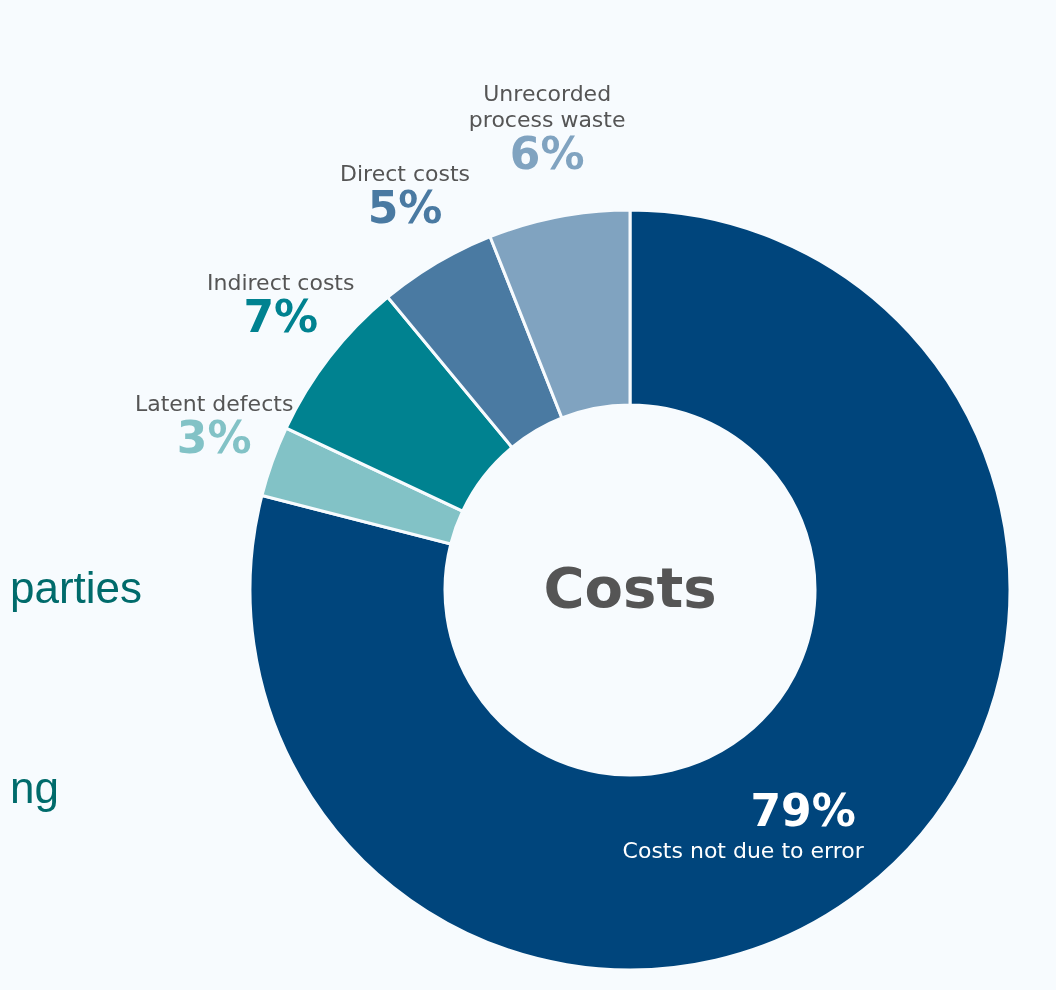  What do you see at coordinates (743, 851) in the screenshot?
I see `slice-label: Costs not due to error` at bounding box center [743, 851].